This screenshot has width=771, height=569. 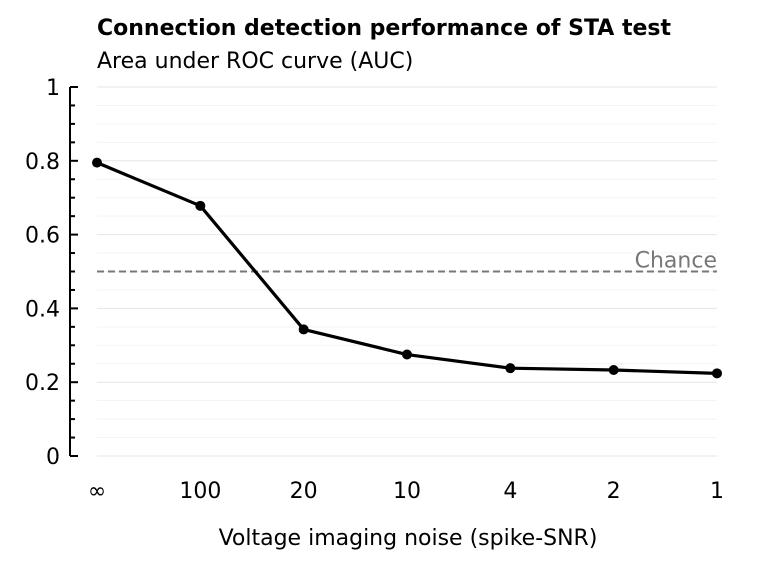 I want to click on x-tick-label: 2, so click(x=614, y=491).